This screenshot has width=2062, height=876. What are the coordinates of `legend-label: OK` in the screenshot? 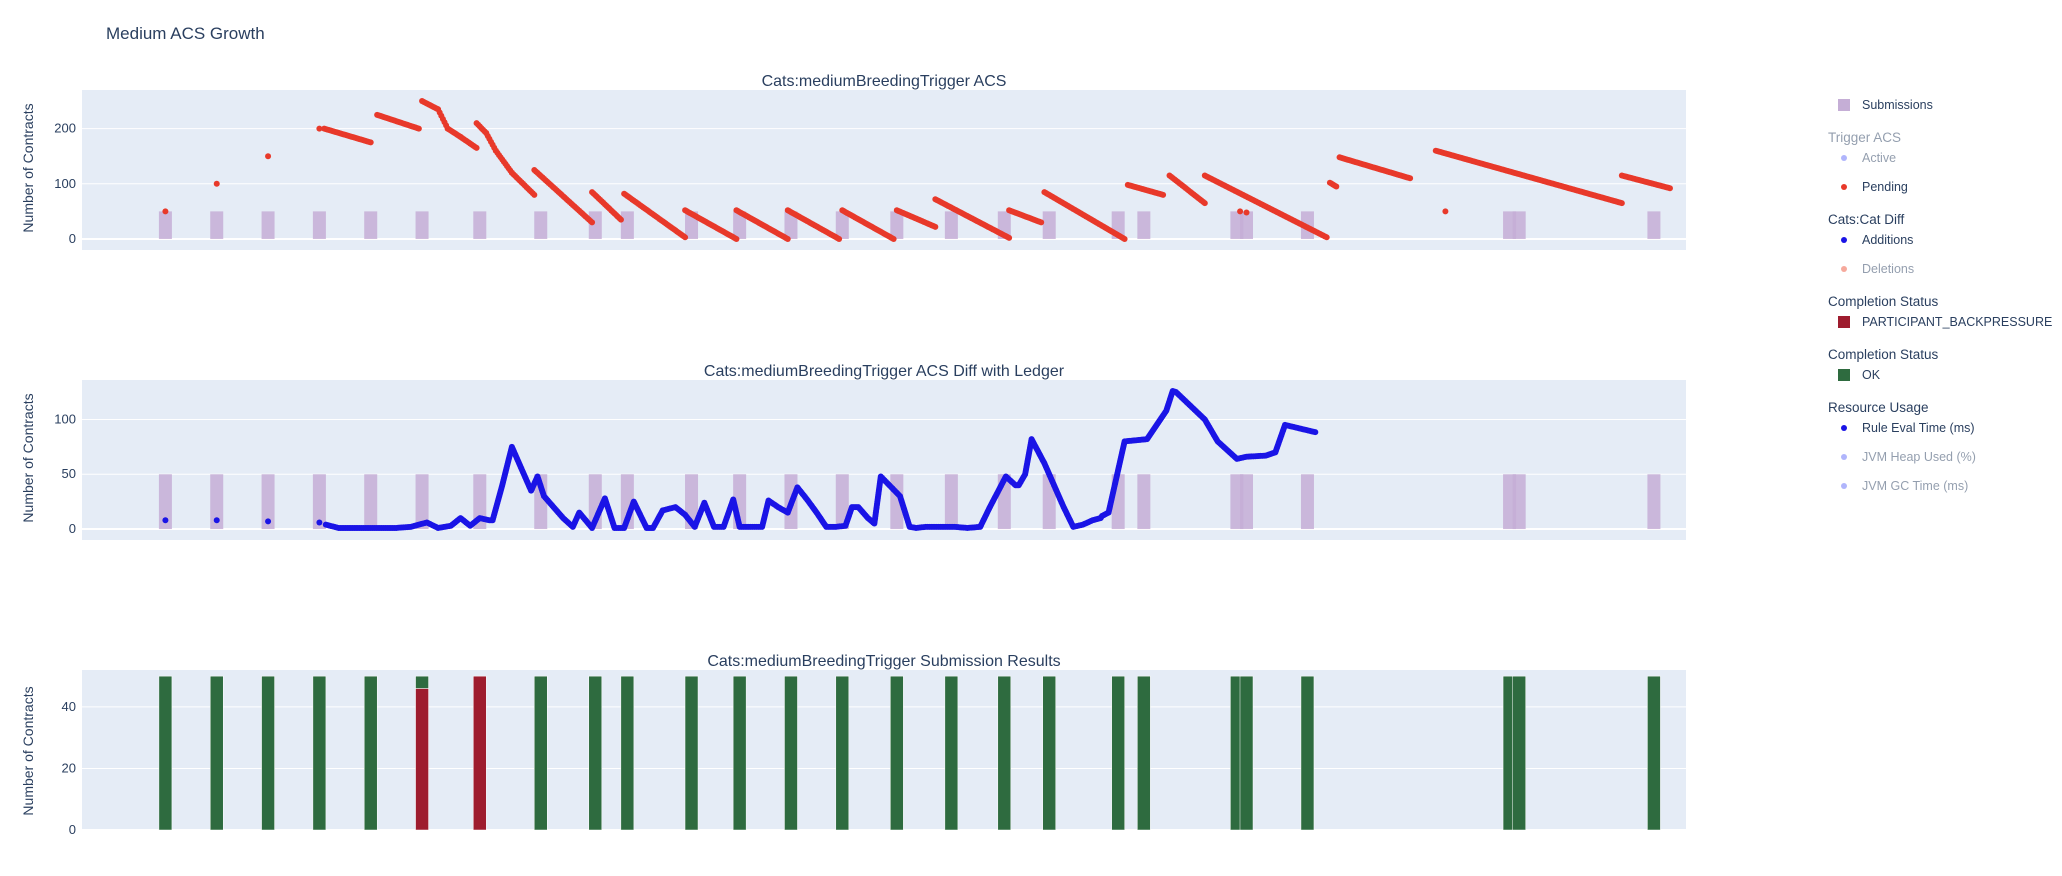 It's located at (1871, 375).